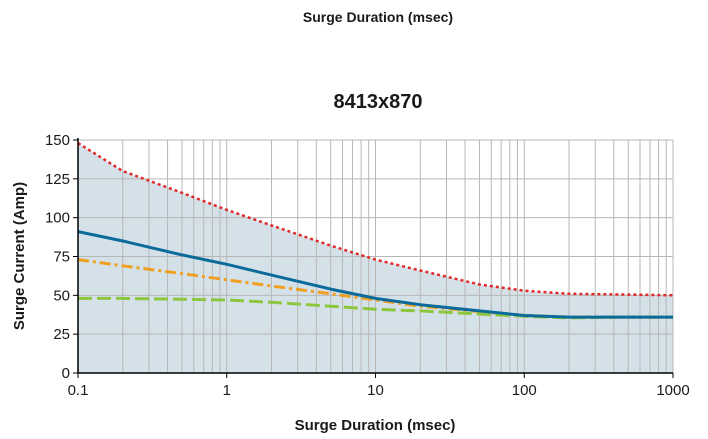 The width and height of the screenshot is (708, 439). I want to click on y-tick-label: 100, so click(57, 218).